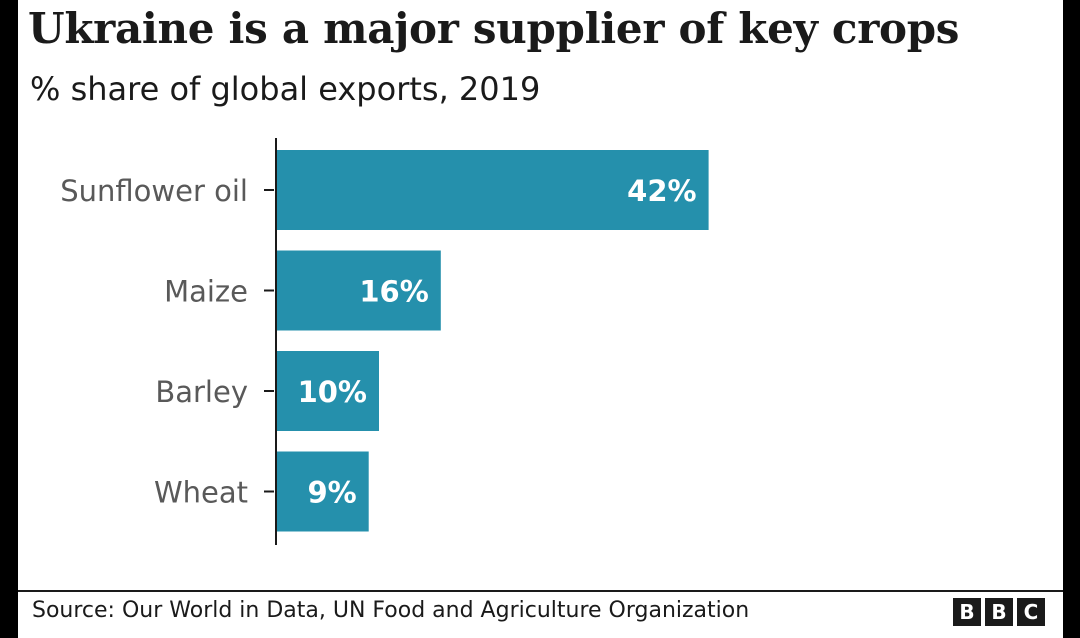 This screenshot has width=1080, height=638. Describe the element at coordinates (1031, 612) in the screenshot. I see `bbc-logo-letter: C` at that location.